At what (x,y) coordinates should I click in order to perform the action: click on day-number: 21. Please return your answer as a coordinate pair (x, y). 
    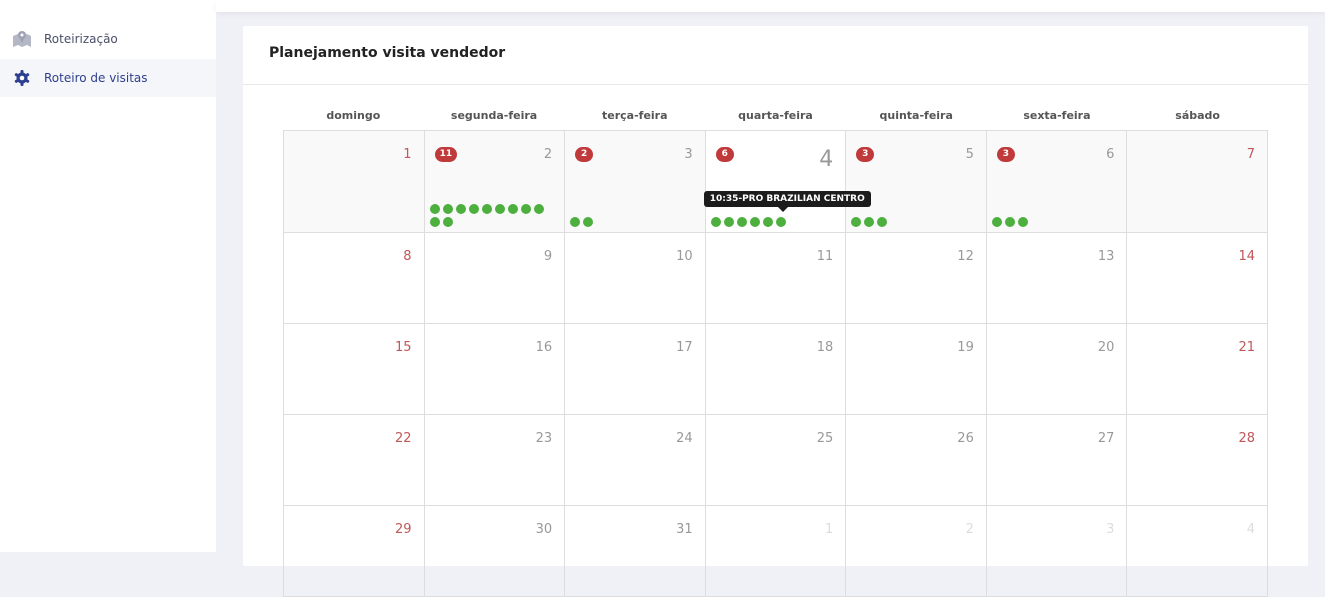
    Looking at the image, I should click on (1246, 347).